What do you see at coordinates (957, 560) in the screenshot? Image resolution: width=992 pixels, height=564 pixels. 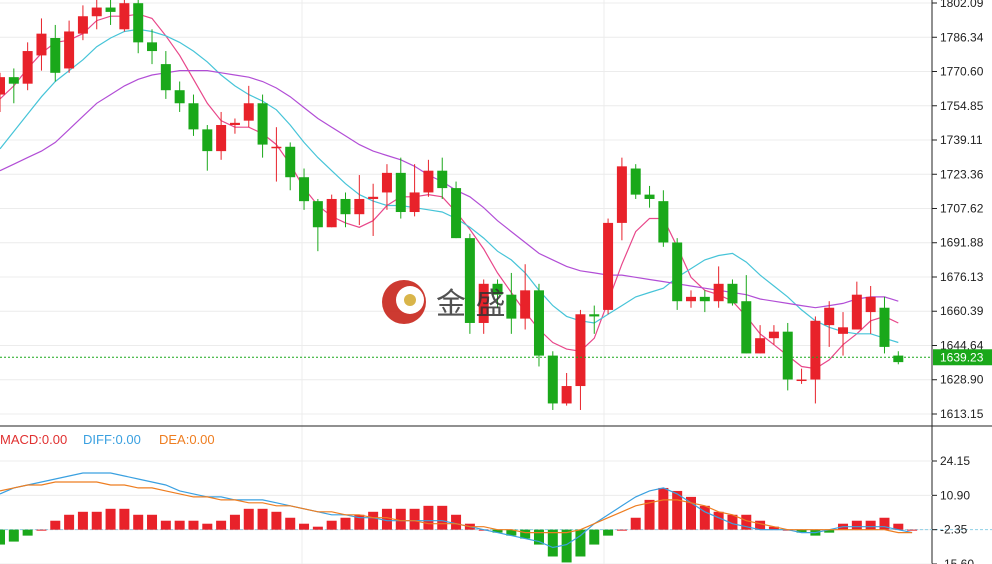 I see `macd-tick-label: -15.60` at bounding box center [957, 560].